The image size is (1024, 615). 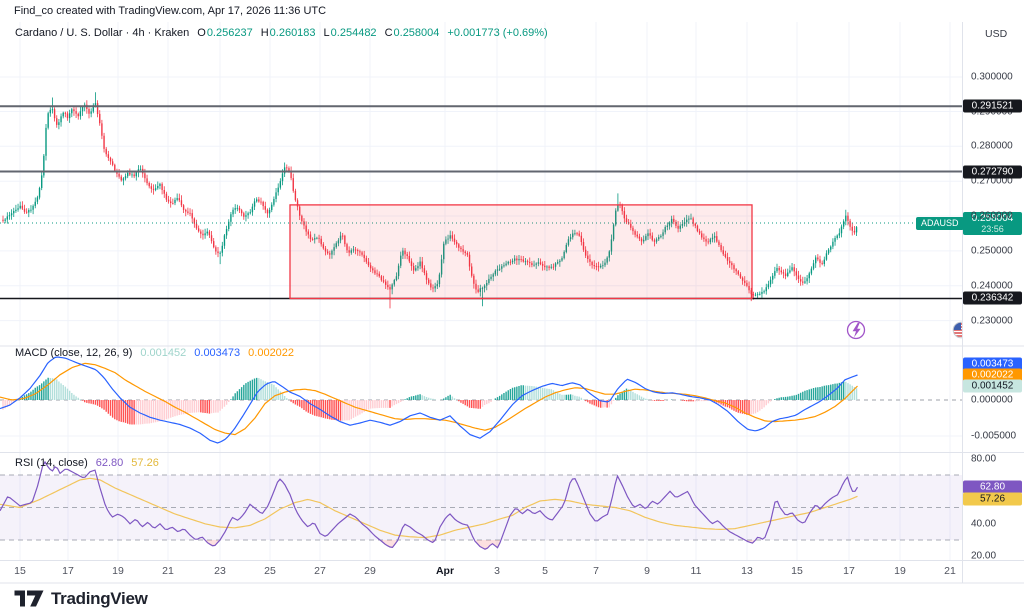 I want to click on time-axis-label: 23, so click(x=220, y=571).